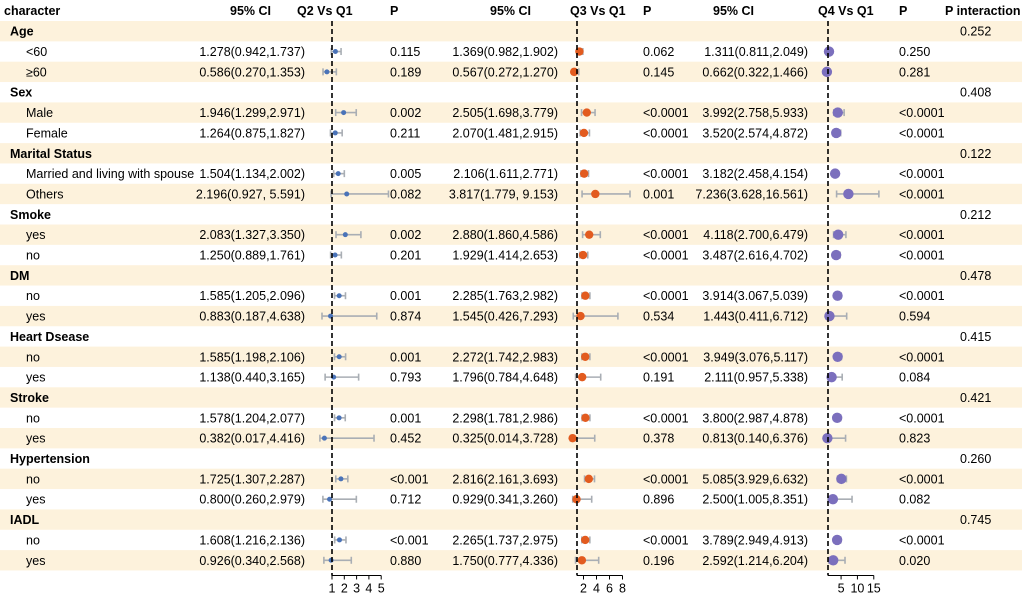 The height and width of the screenshot is (595, 1022). What do you see at coordinates (505, 357) in the screenshot?
I see `q3-ci-value: 2.272(1.742,2.983)` at bounding box center [505, 357].